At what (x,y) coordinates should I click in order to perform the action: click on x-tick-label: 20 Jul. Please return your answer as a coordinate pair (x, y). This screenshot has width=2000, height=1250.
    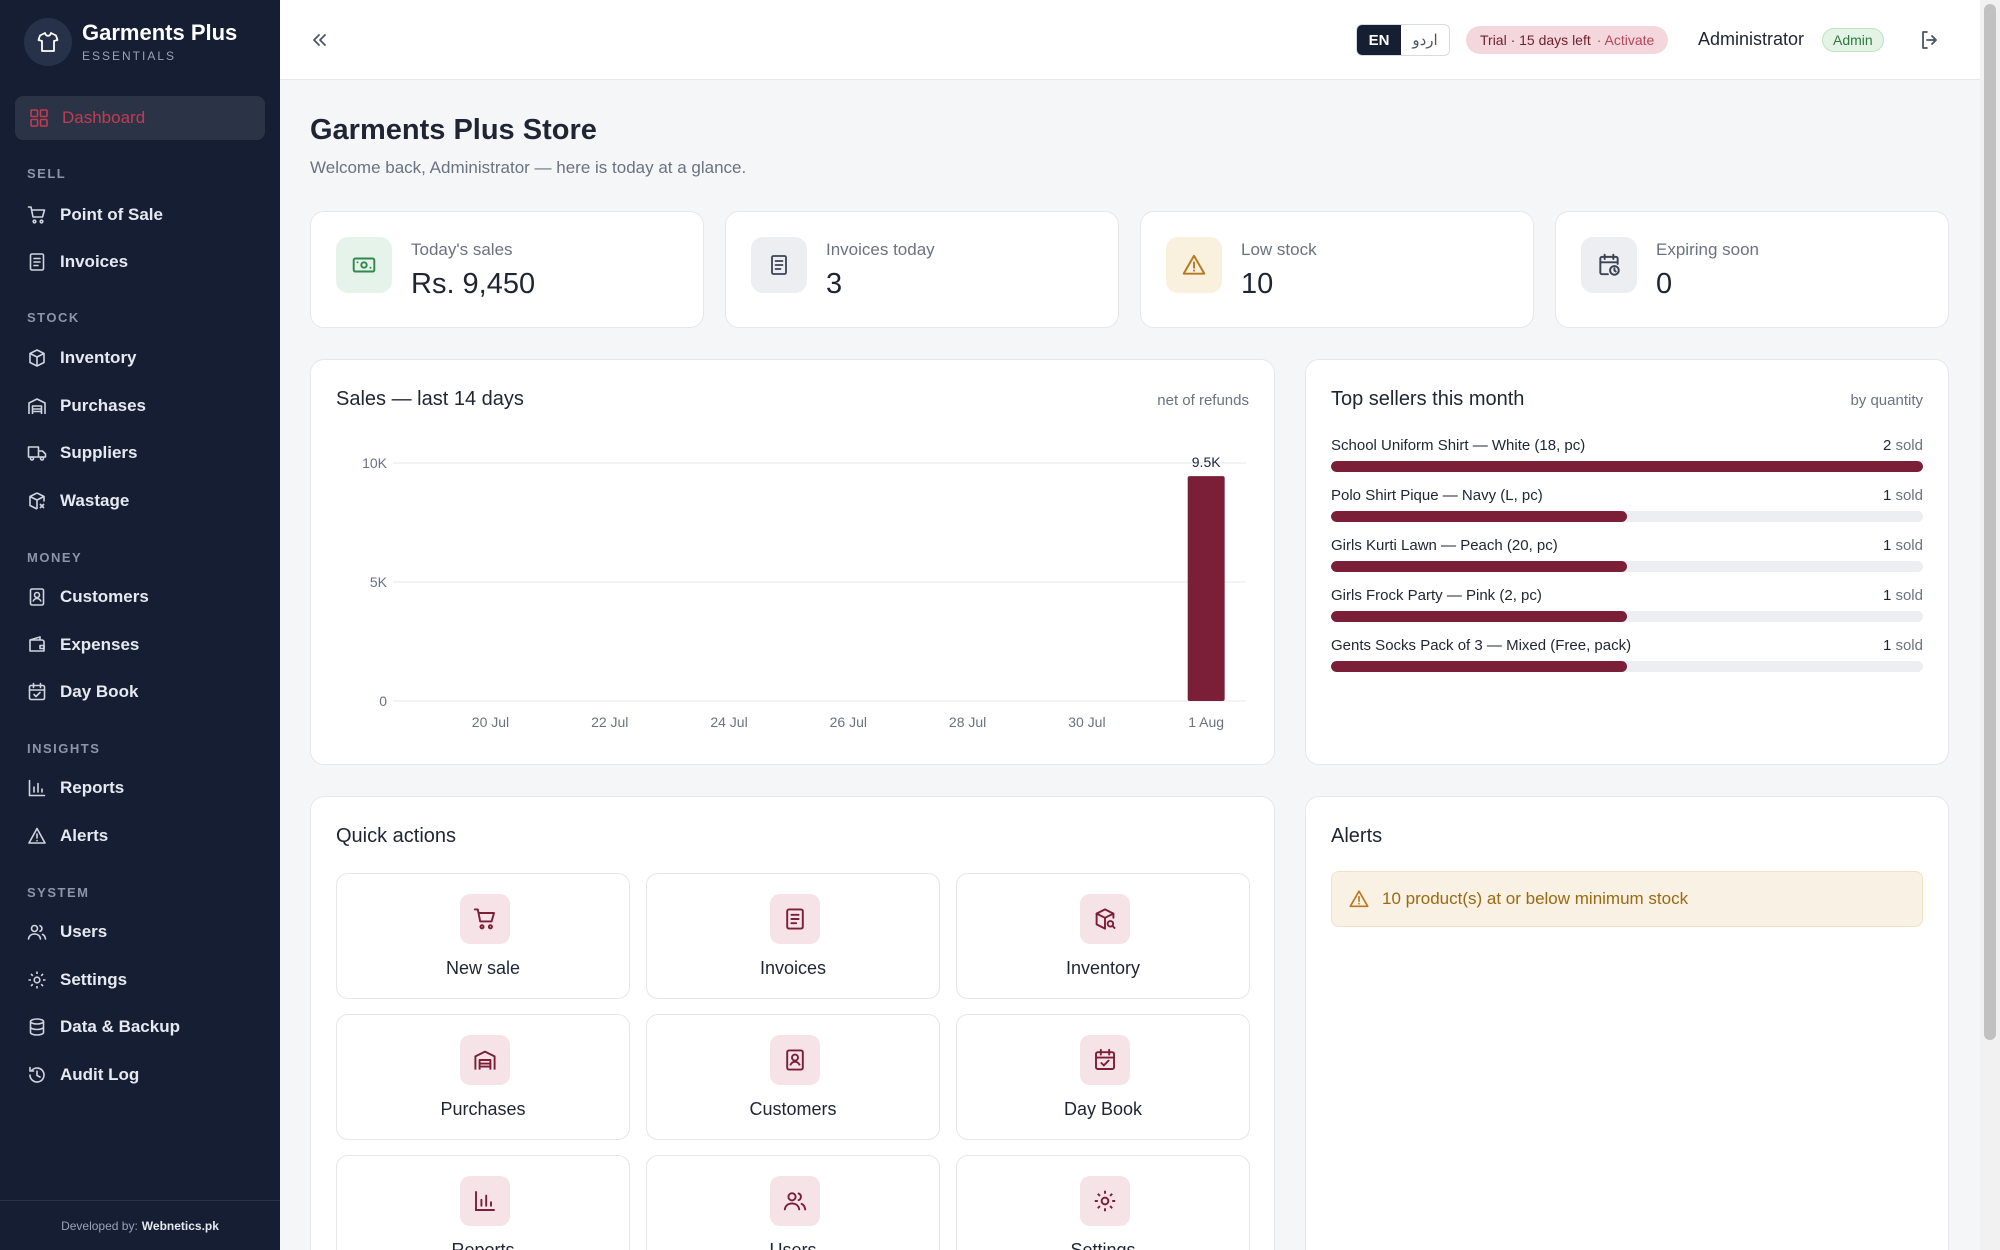
    Looking at the image, I should click on (490, 722).